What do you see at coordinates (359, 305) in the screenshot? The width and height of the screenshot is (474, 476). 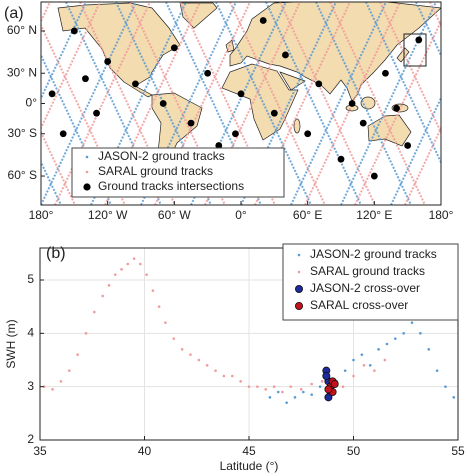 I see `legend-label: SARAL cross-over` at bounding box center [359, 305].